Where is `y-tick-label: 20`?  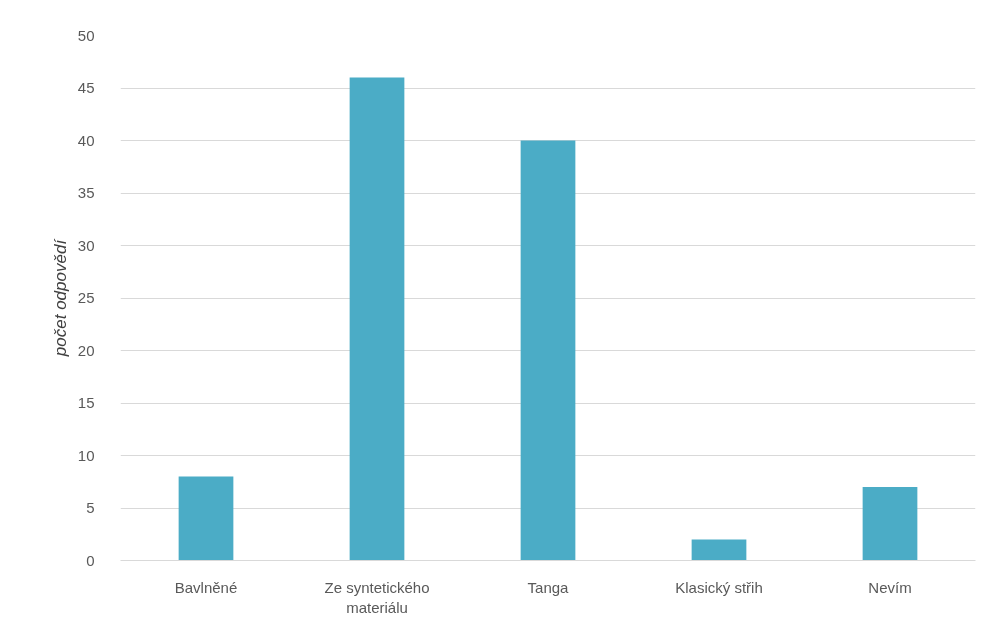
y-tick-label: 20 is located at coordinates (86, 350).